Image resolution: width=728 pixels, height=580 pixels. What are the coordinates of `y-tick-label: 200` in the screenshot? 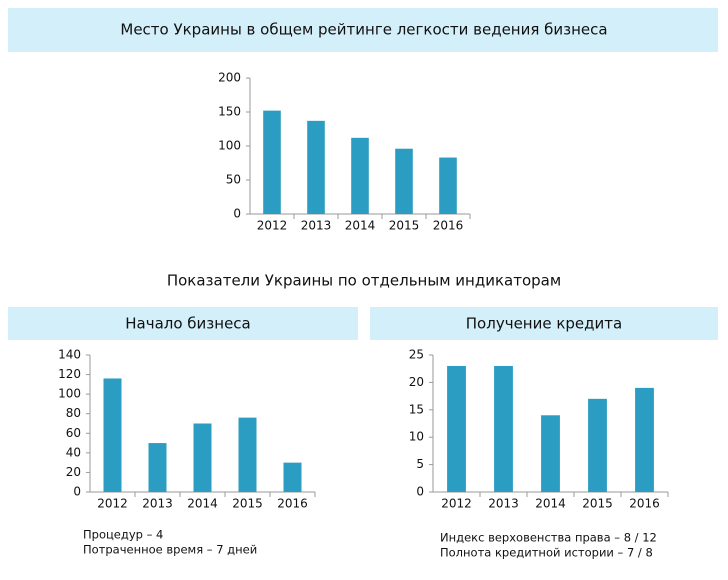 It's located at (229, 78).